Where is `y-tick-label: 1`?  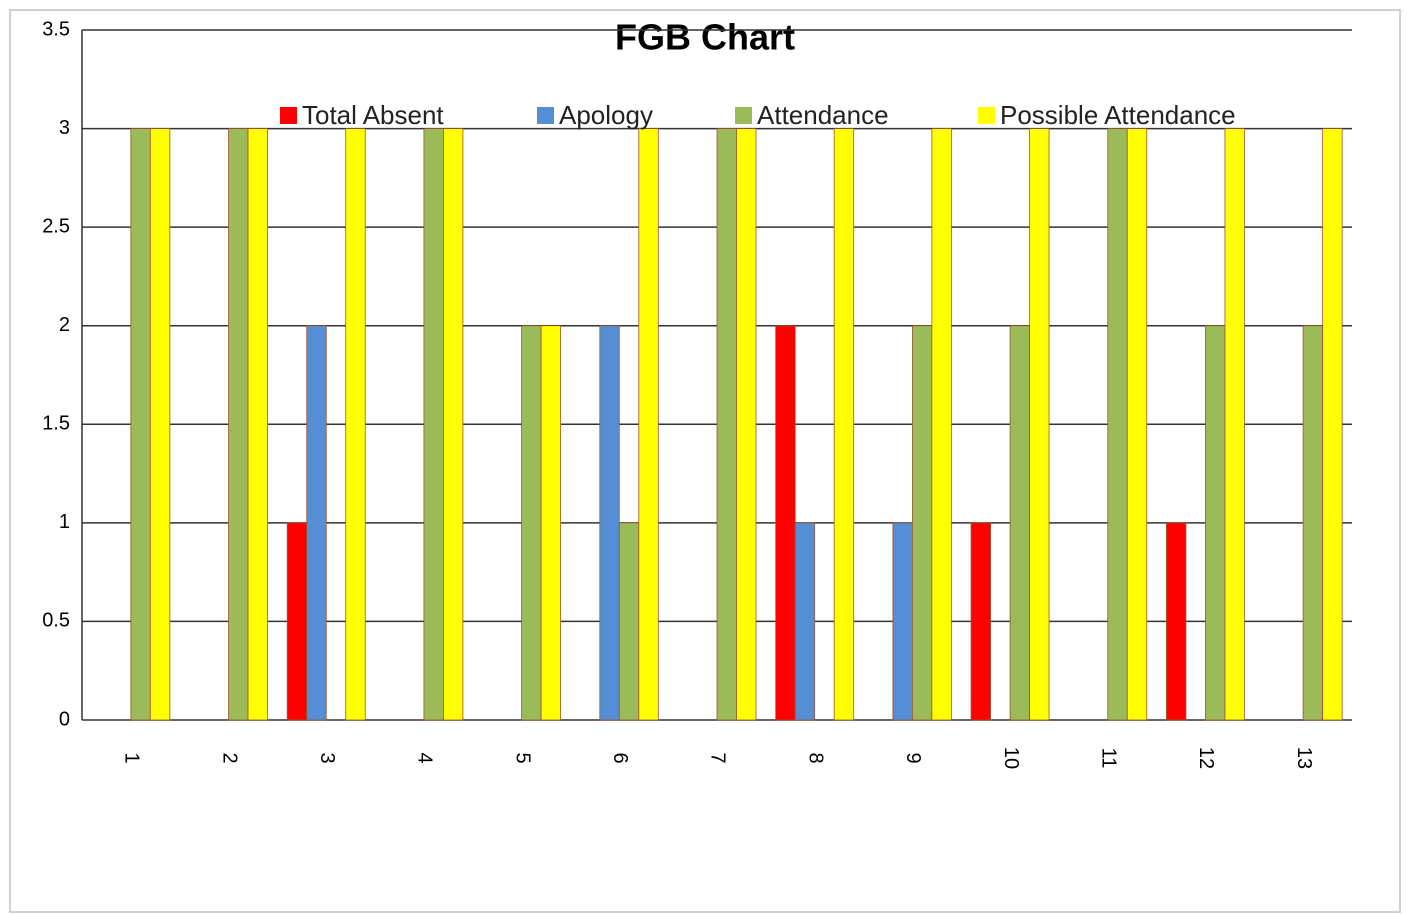
y-tick-label: 1 is located at coordinates (64, 522).